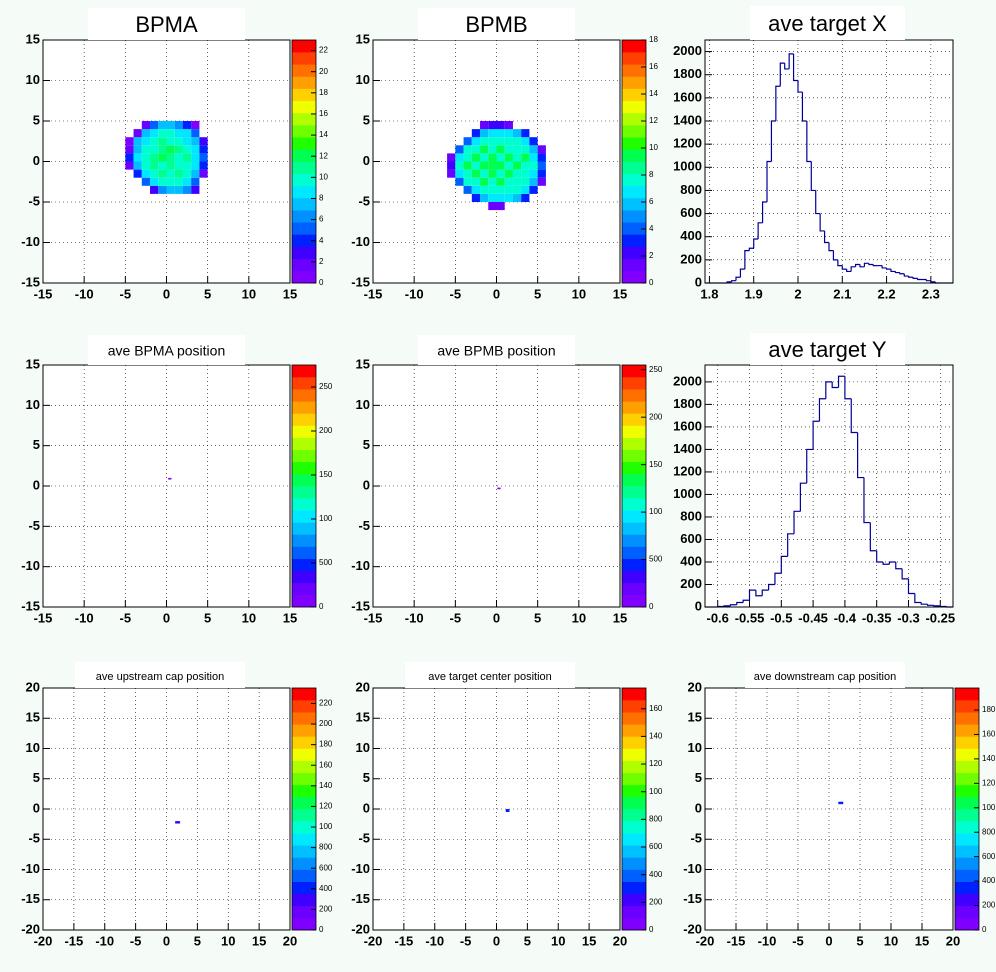 This screenshot has width=996, height=972. Describe the element at coordinates (653, 93) in the screenshot. I see `palette-tick-label: 14` at that location.